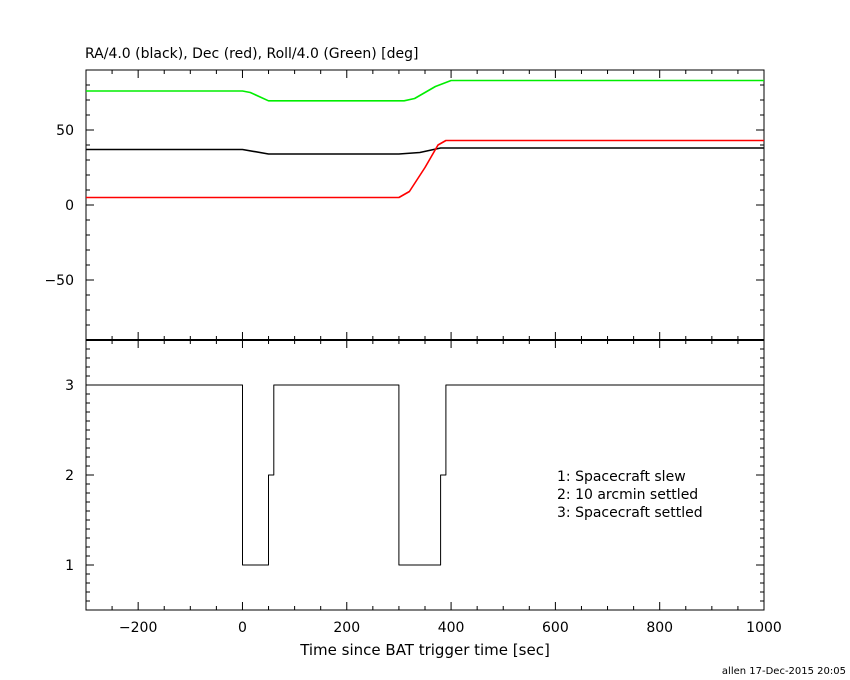 This screenshot has width=850, height=680. I want to click on x-tick-label: −200, so click(138, 628).